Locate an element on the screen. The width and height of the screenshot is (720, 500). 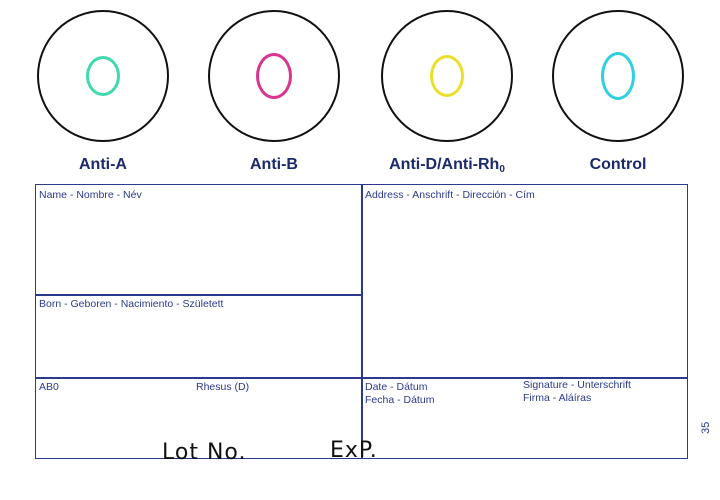
anti-d-well is located at coordinates (447, 76).